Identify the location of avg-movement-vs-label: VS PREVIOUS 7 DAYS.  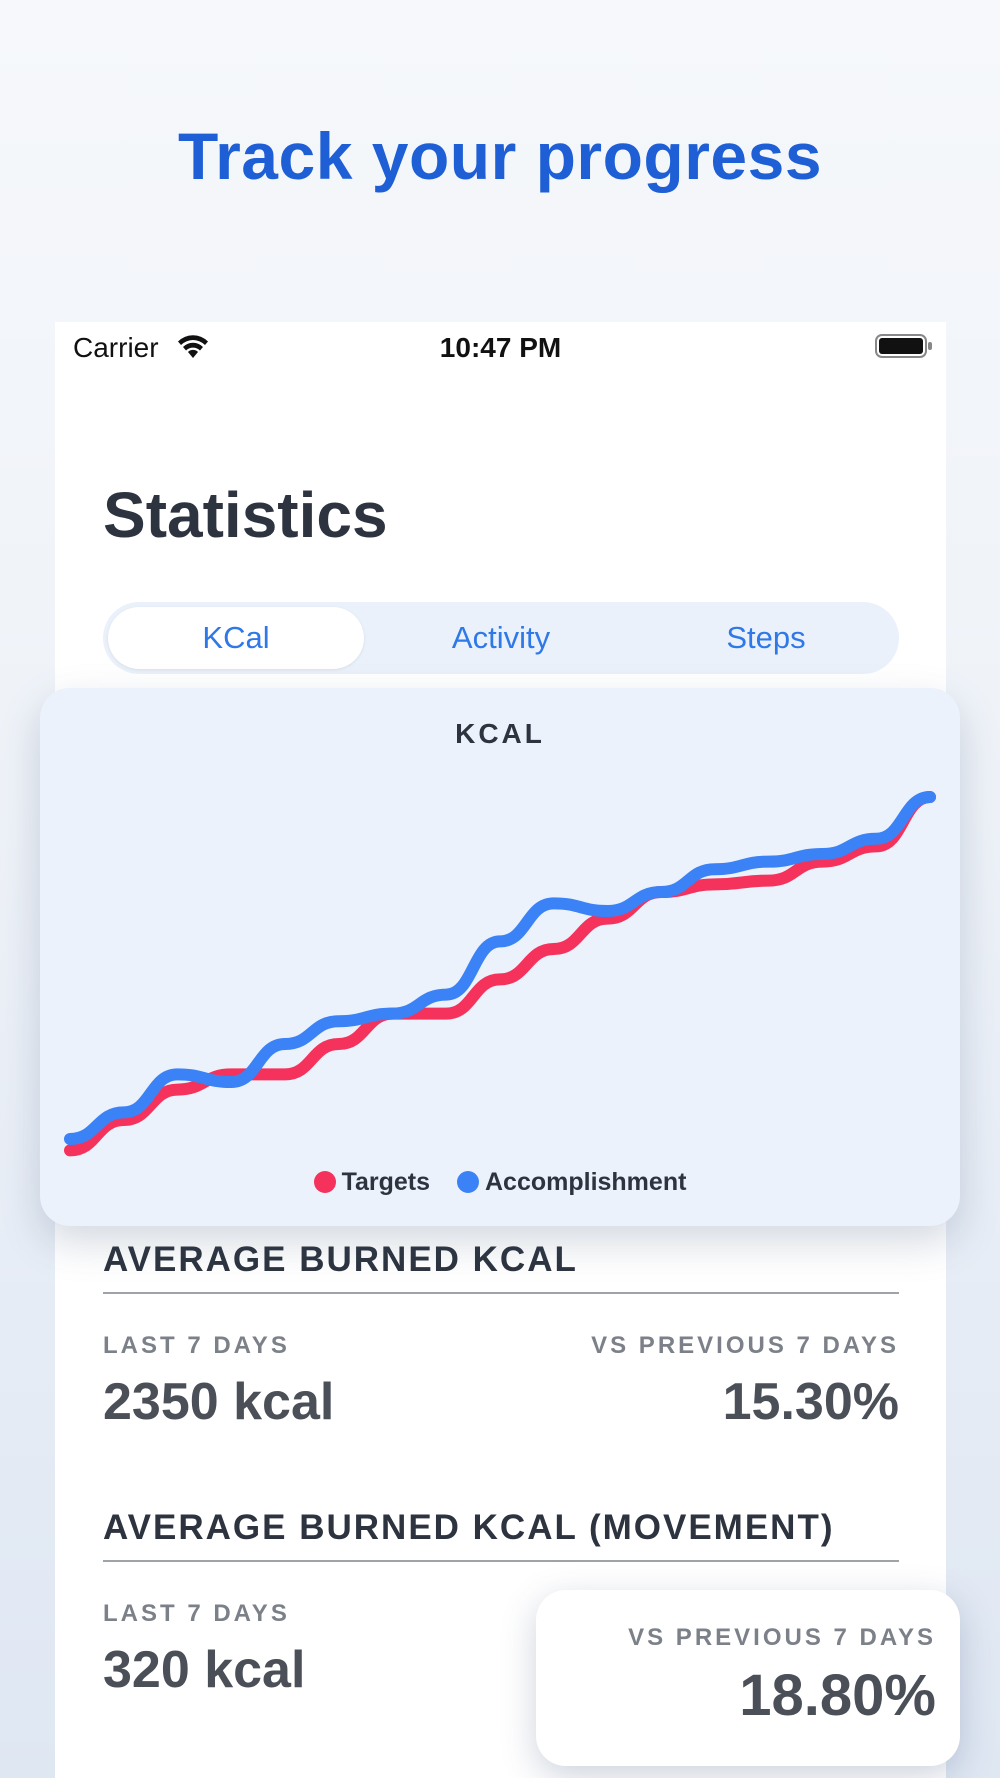
(782, 1637).